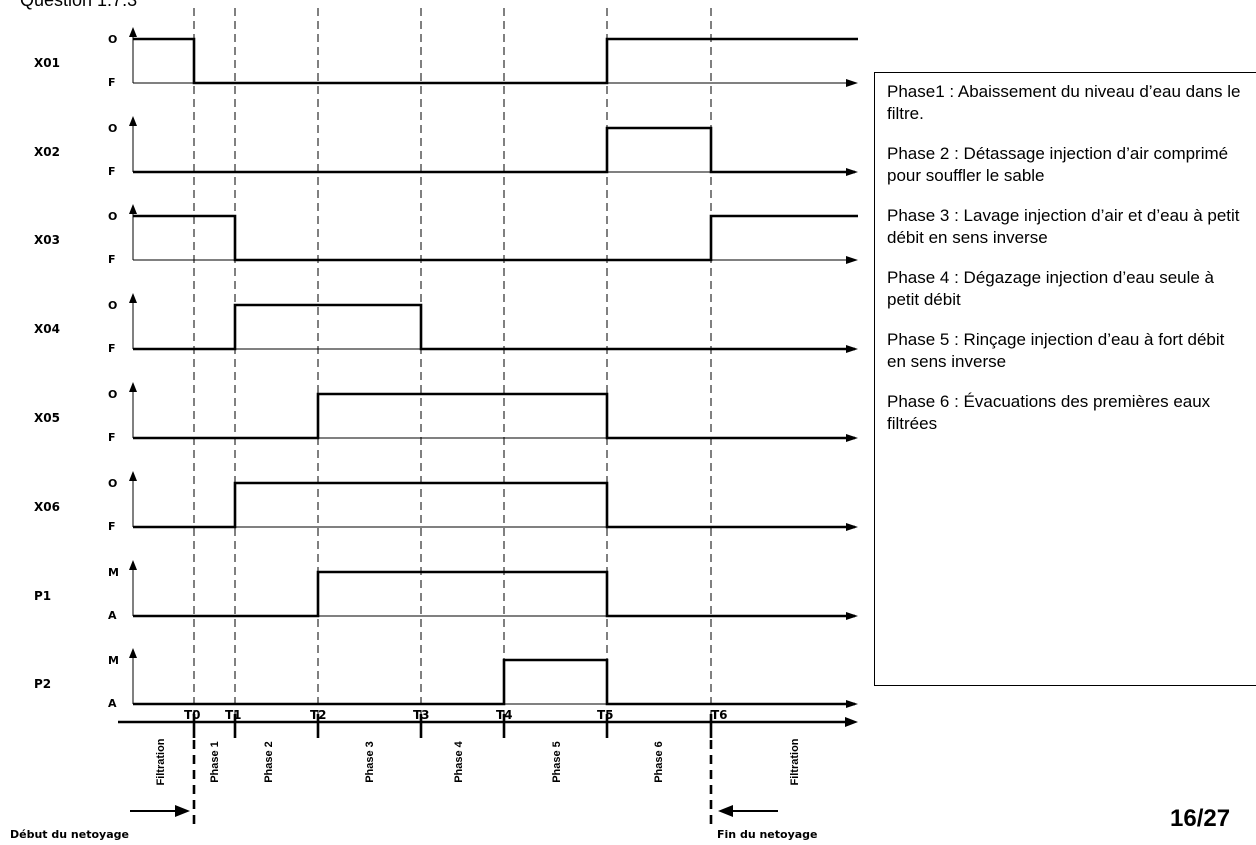  I want to click on time-label: T4, so click(504, 715).